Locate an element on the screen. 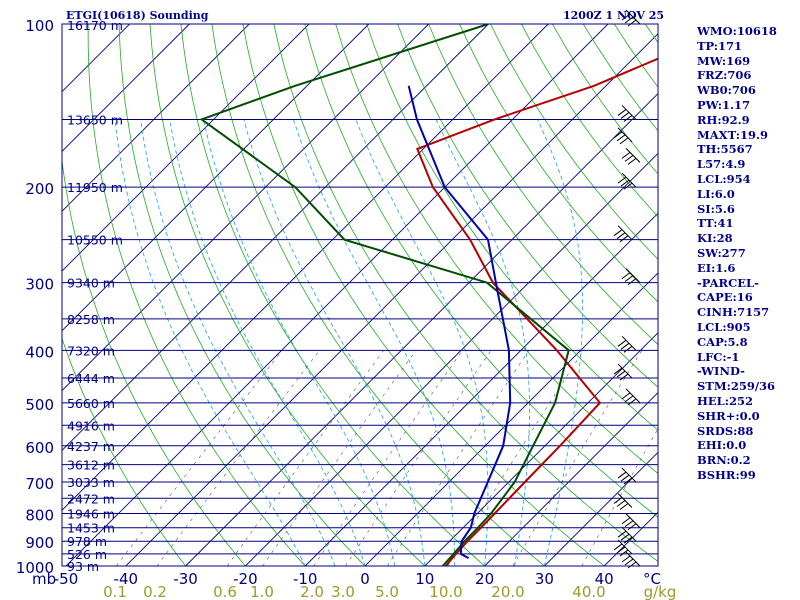 The height and width of the screenshot is (600, 800). index-item: -PARCEL- is located at coordinates (728, 282).